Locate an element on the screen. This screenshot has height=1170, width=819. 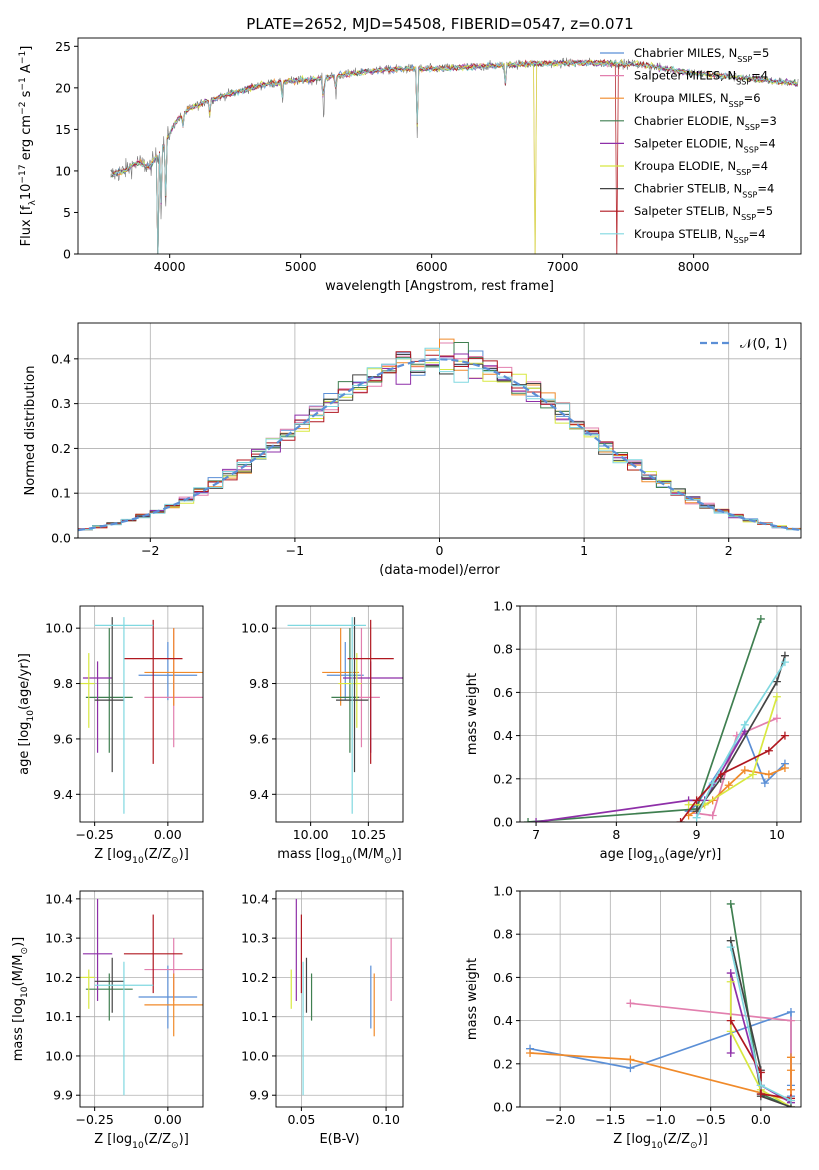
x-tick-label: 0.10 is located at coordinates (386, 1119).